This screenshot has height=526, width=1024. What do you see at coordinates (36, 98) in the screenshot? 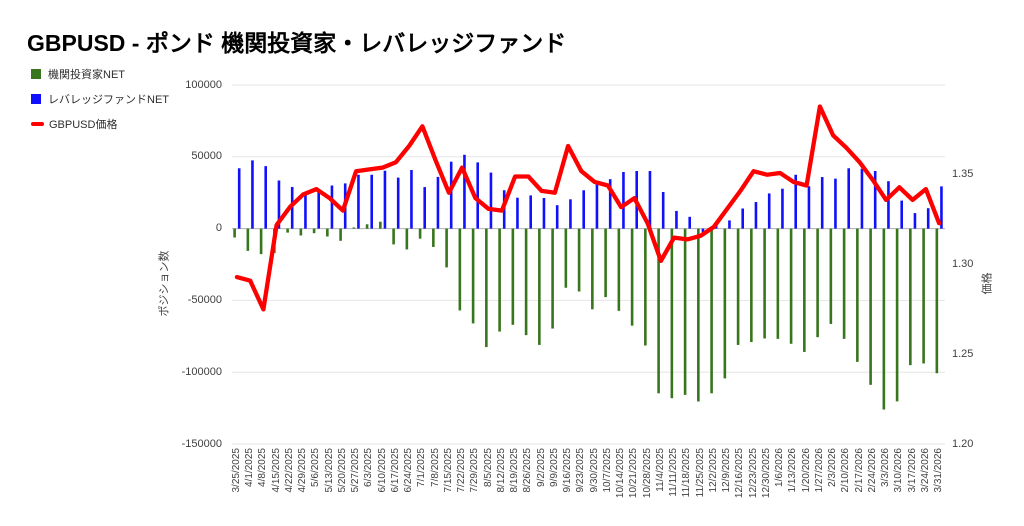
I see `blue-square-icon` at bounding box center [36, 98].